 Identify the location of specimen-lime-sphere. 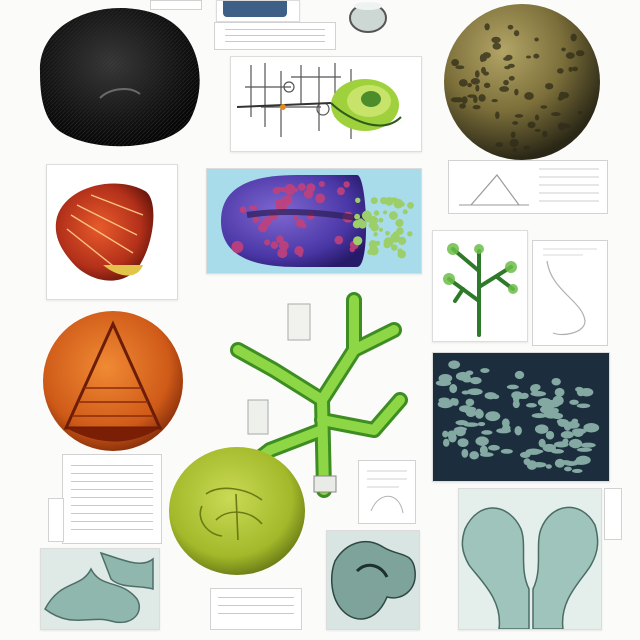
(237, 511).